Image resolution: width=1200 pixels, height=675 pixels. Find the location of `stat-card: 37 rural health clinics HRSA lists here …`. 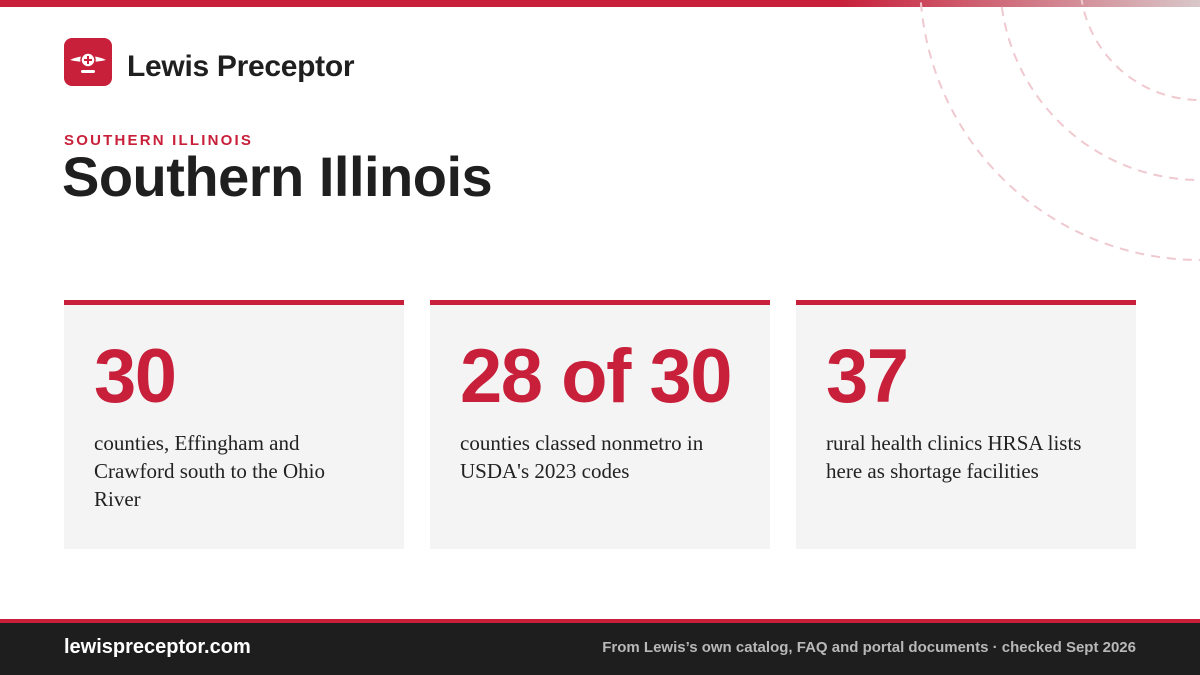

stat-card: 37 rural health clinics HRSA lists here … is located at coordinates (966, 424).